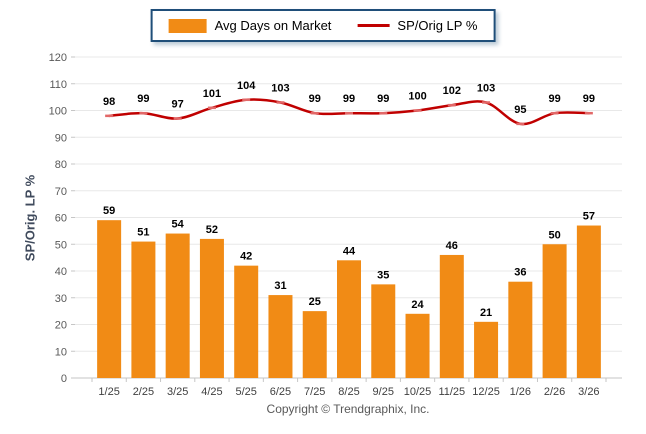 The height and width of the screenshot is (434, 646). I want to click on y-tick-label: 70, so click(61, 192).